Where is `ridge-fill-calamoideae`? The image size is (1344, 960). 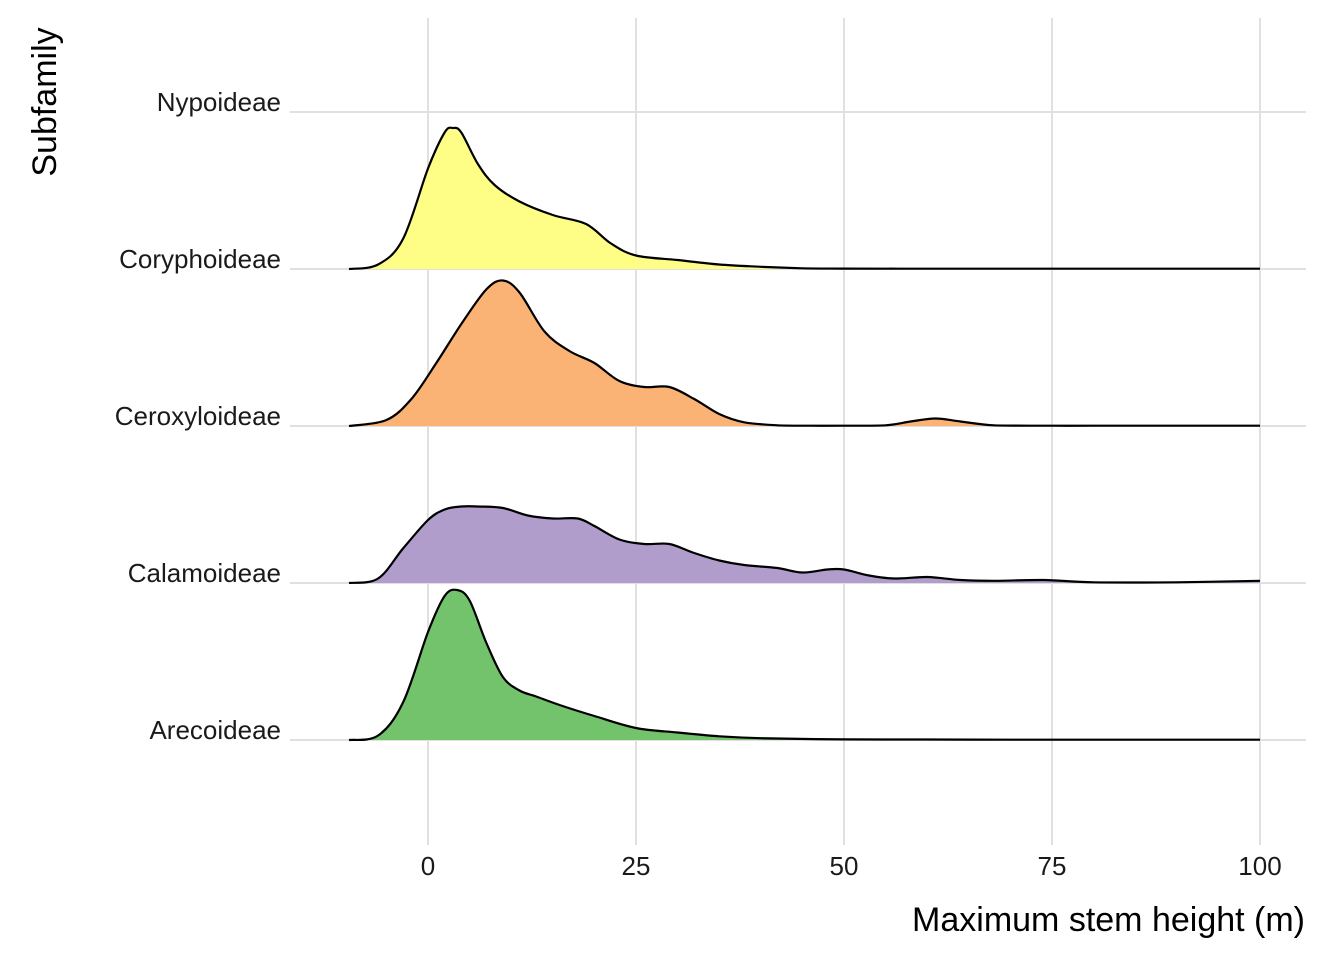 ridge-fill-calamoideae is located at coordinates (804, 544).